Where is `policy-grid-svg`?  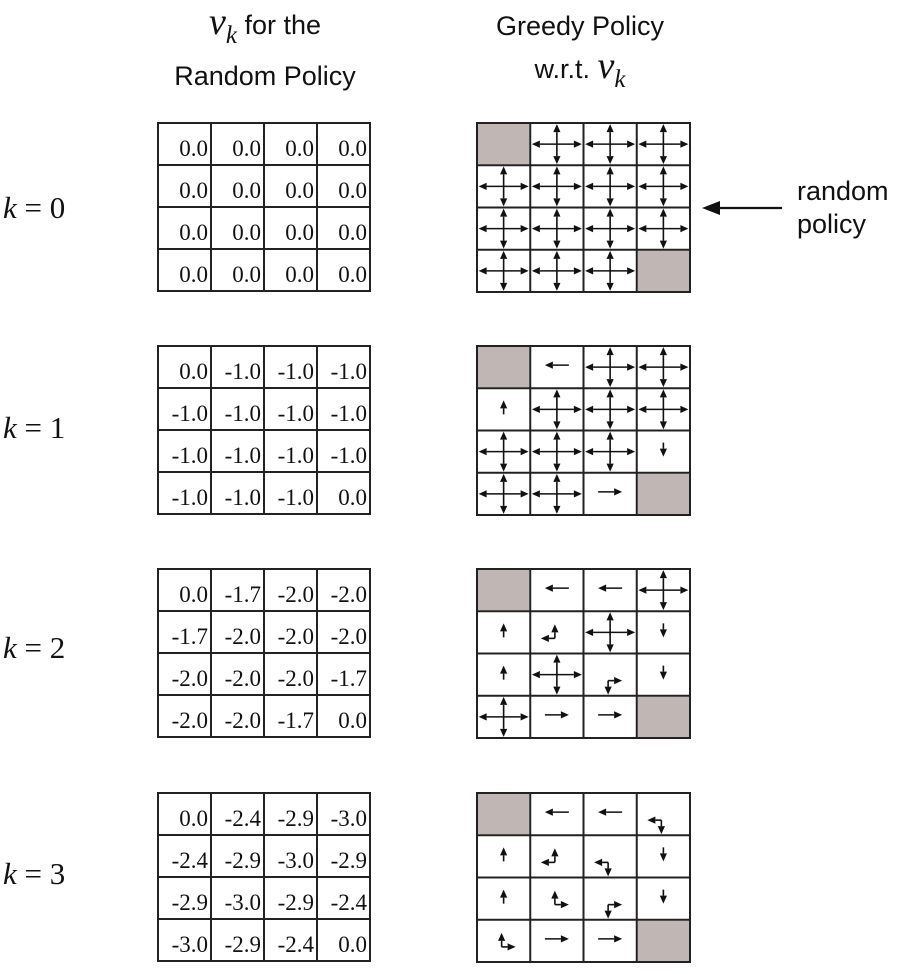
policy-grid-svg is located at coordinates (583, 207).